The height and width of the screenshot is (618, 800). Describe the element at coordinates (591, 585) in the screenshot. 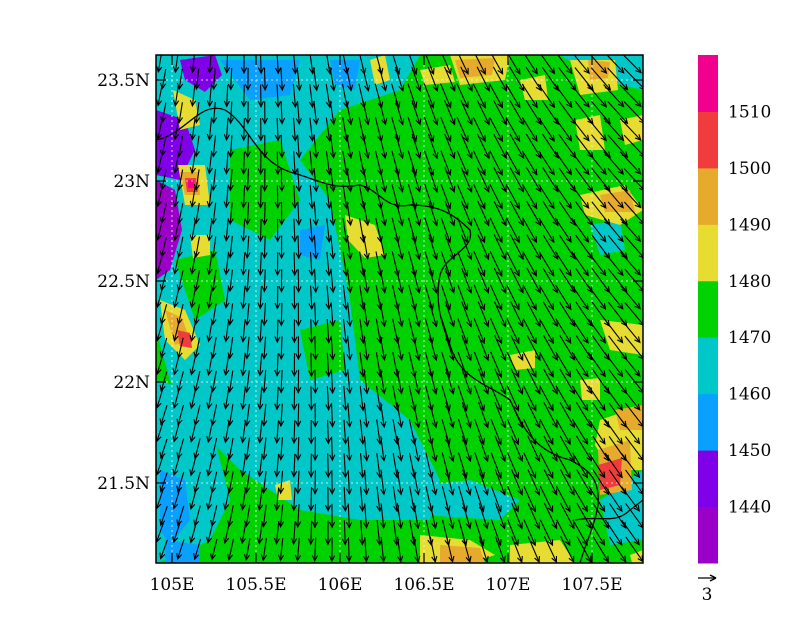

I see `lon-label: 107.5E` at that location.